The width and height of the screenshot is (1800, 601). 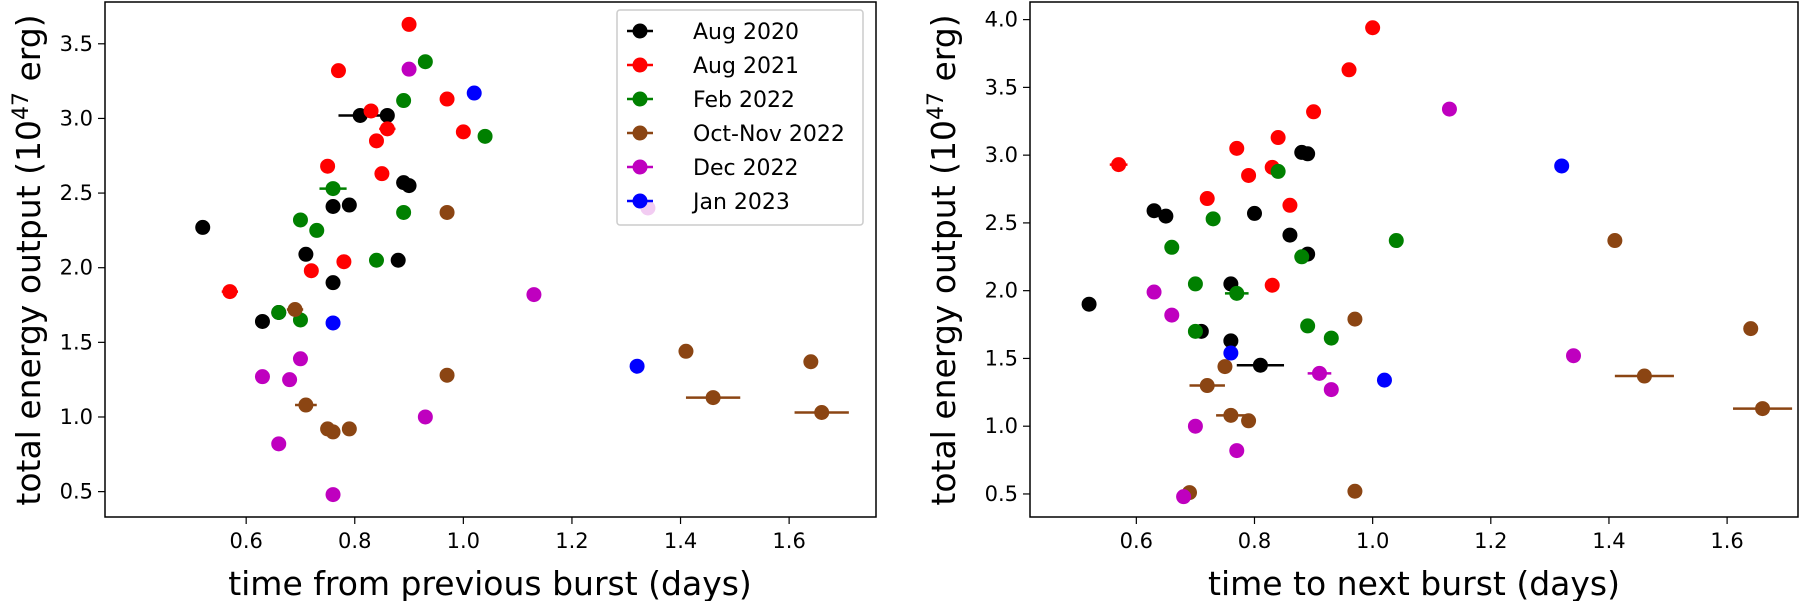 What do you see at coordinates (788, 541) in the screenshot?
I see `left-x-tick-label: 1.6` at bounding box center [788, 541].